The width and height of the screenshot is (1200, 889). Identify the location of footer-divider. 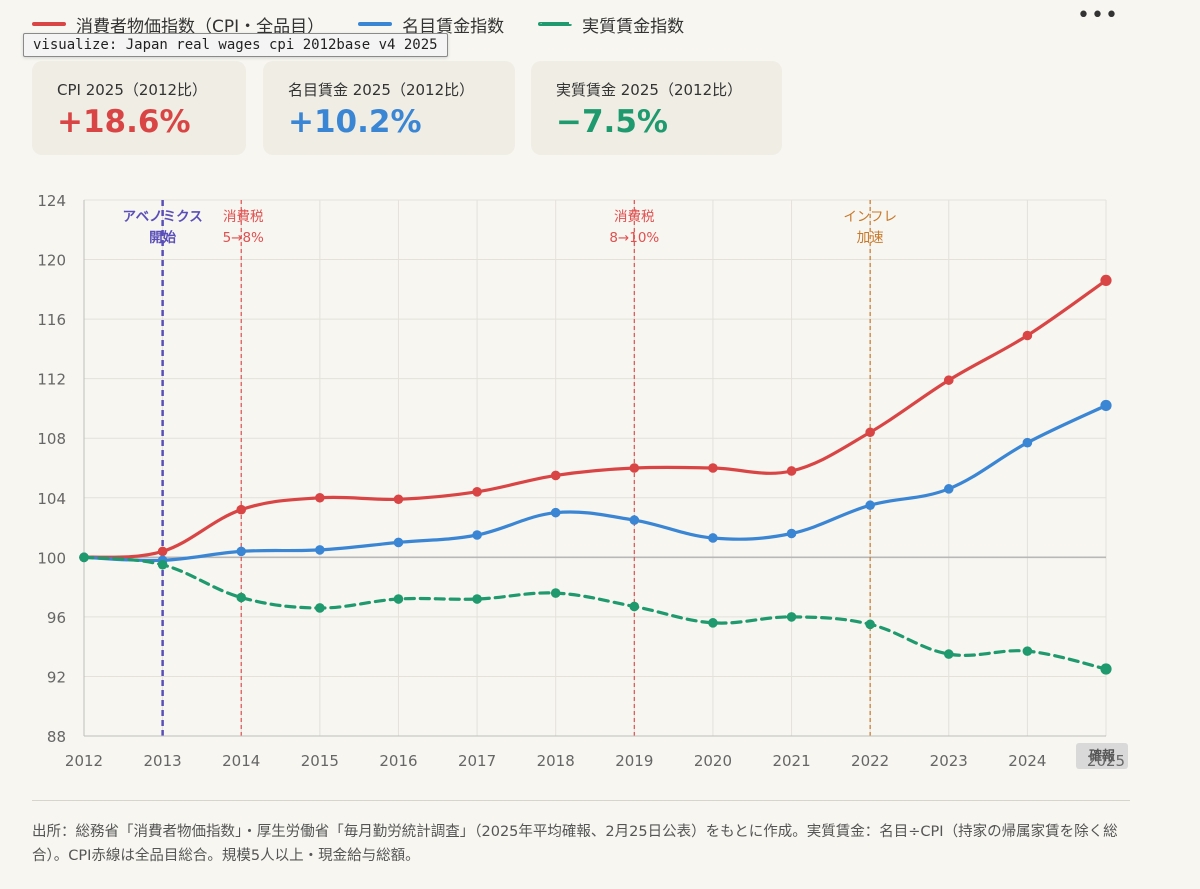
(581, 800).